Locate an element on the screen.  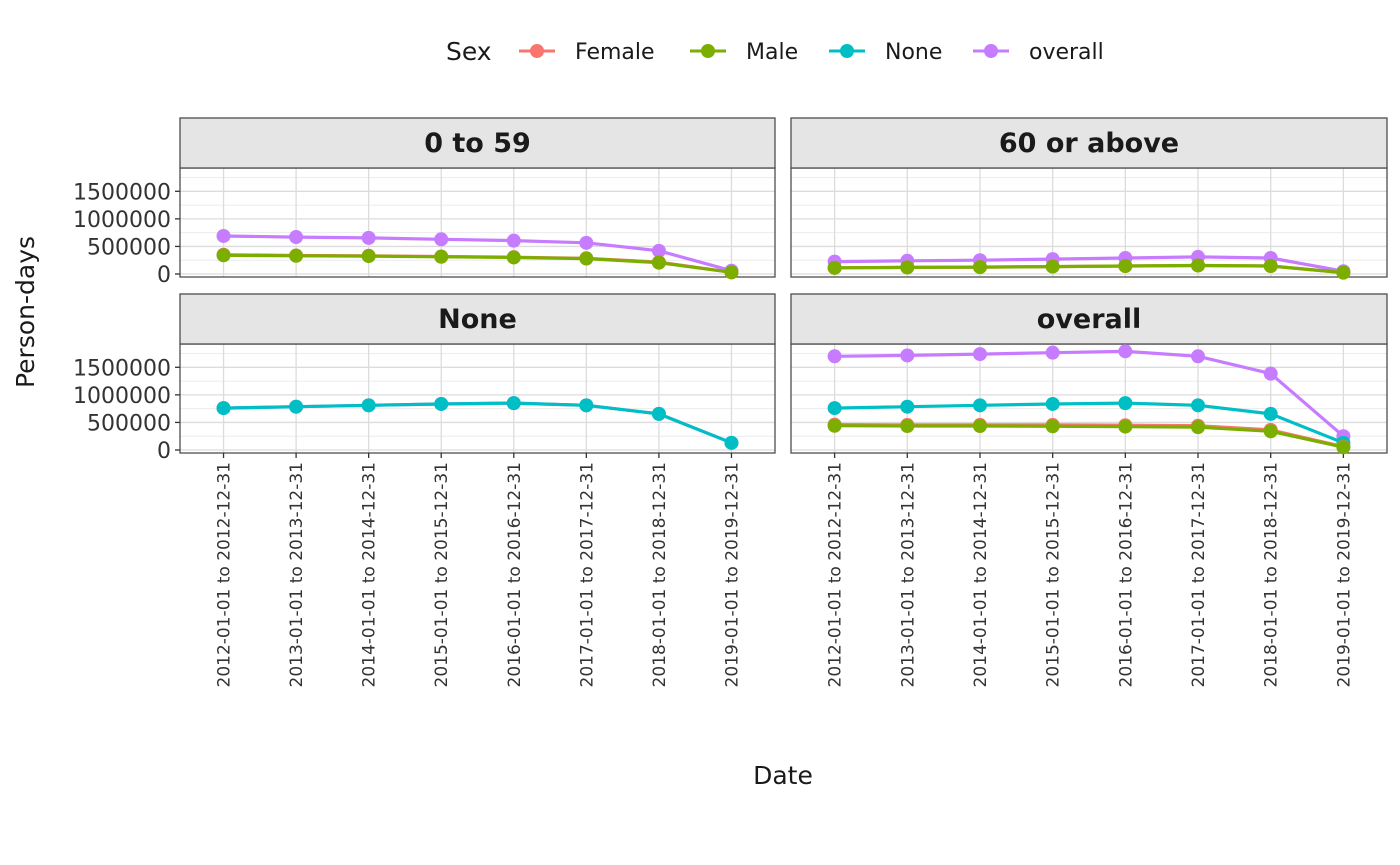
x-tick-label: 2013-01-01 to 2013-12-31 is located at coordinates (908, 574).